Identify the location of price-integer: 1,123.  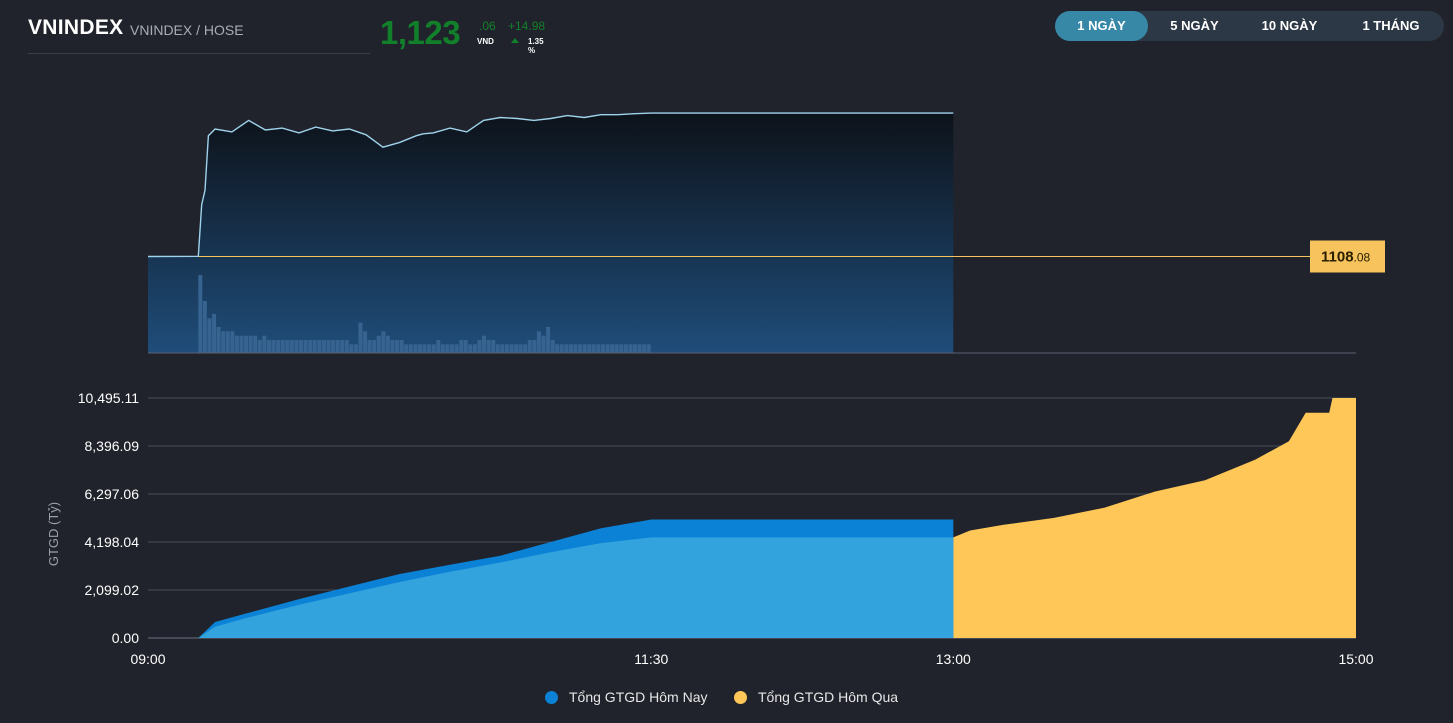
(420, 32).